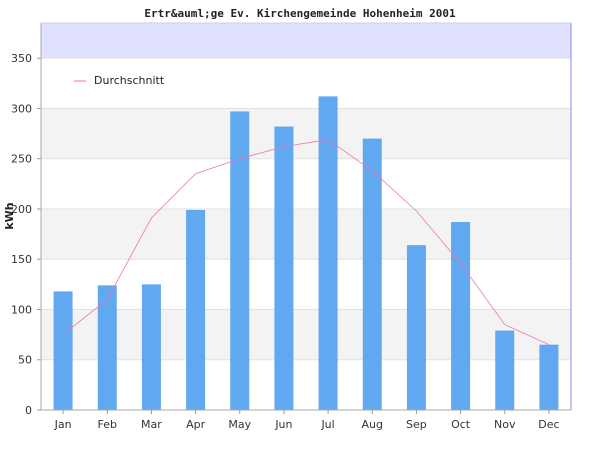 The height and width of the screenshot is (450, 600). What do you see at coordinates (21, 58) in the screenshot?
I see `y-tick-label: 350` at bounding box center [21, 58].